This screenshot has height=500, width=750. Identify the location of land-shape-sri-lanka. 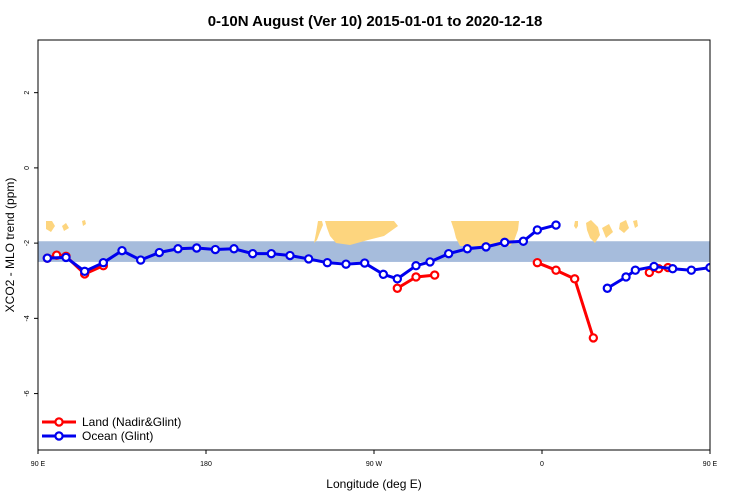
(576, 225).